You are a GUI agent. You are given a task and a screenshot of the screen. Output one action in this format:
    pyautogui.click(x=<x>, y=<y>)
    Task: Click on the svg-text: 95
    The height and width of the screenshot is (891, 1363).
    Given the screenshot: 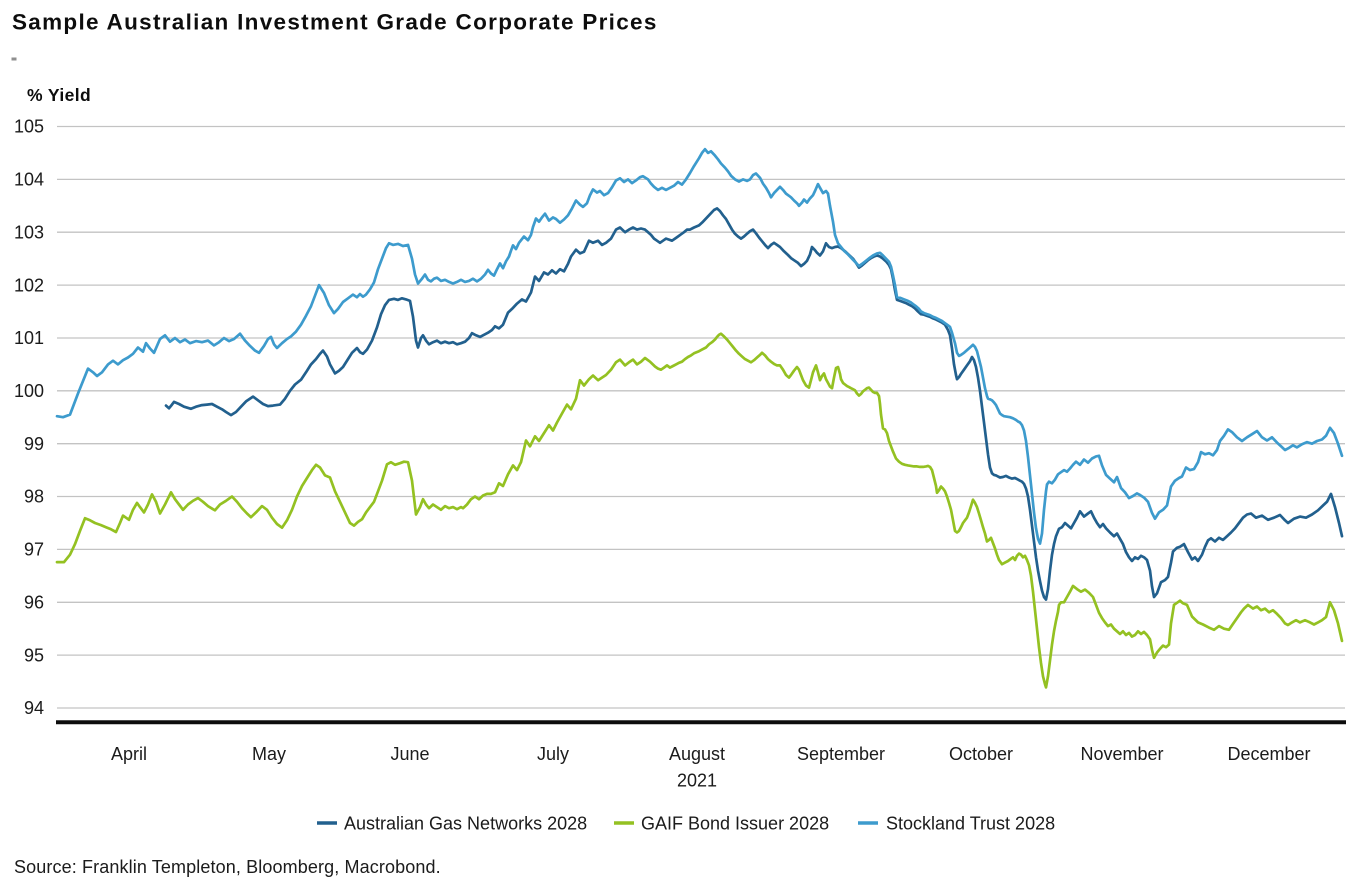 What is the action you would take?
    pyautogui.click(x=34, y=655)
    